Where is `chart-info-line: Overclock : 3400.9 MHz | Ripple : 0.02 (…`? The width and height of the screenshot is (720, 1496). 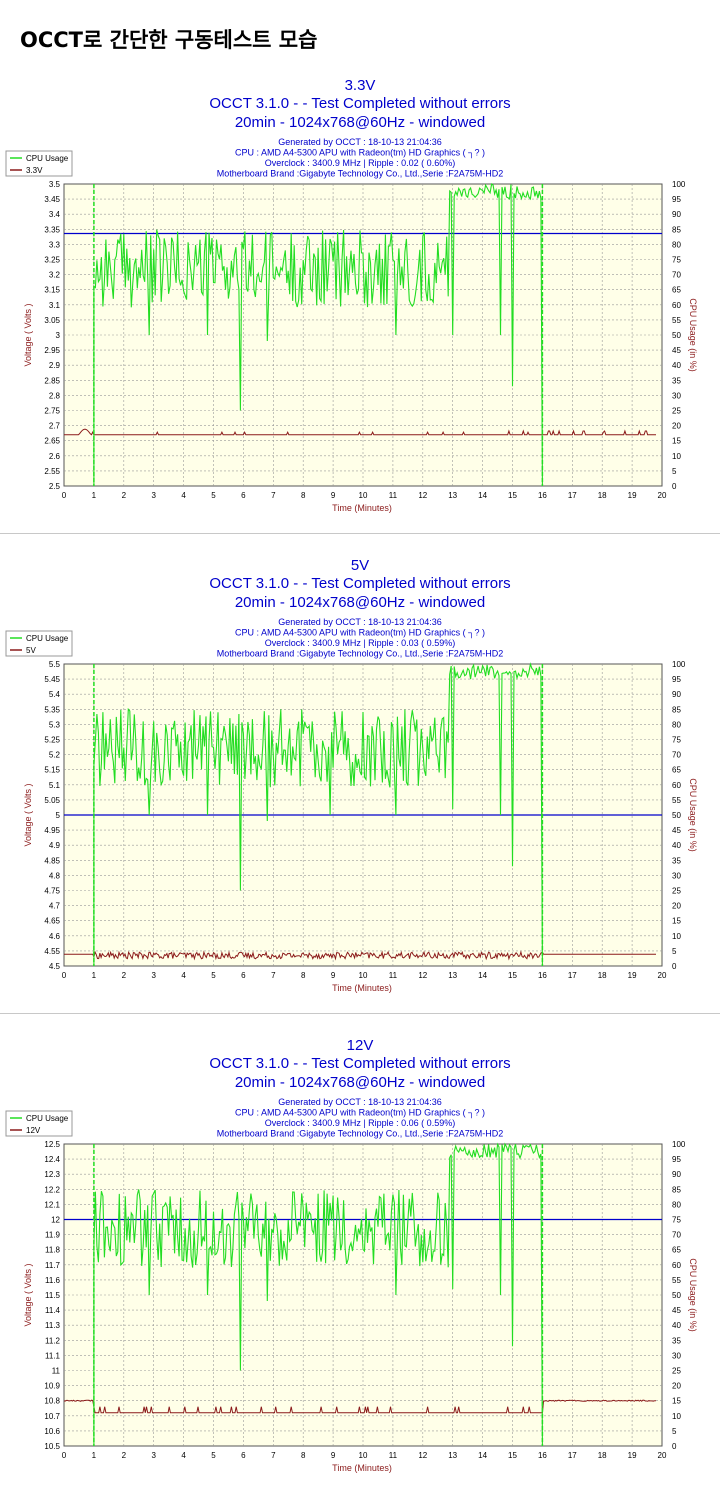 chart-info-line: Overclock : 3400.9 MHz | Ripple : 0.02 (… is located at coordinates (360, 163).